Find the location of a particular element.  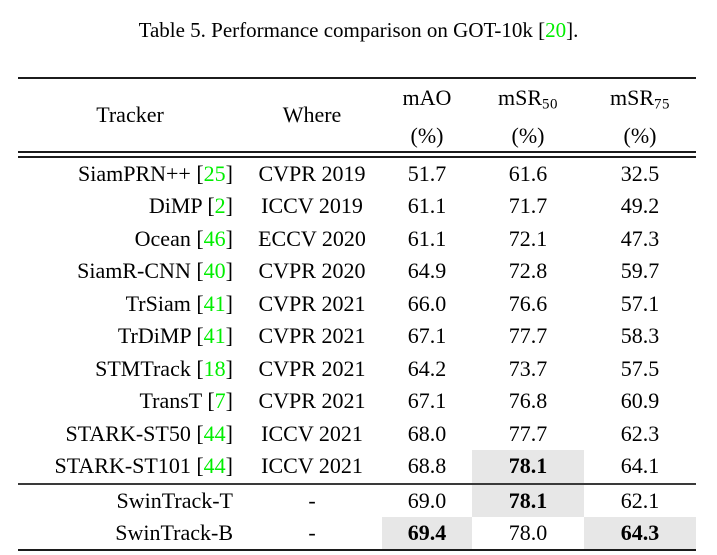

table-row: TransT [7] CVPR 2021 67.1 76.8 60.9 is located at coordinates (357, 401).